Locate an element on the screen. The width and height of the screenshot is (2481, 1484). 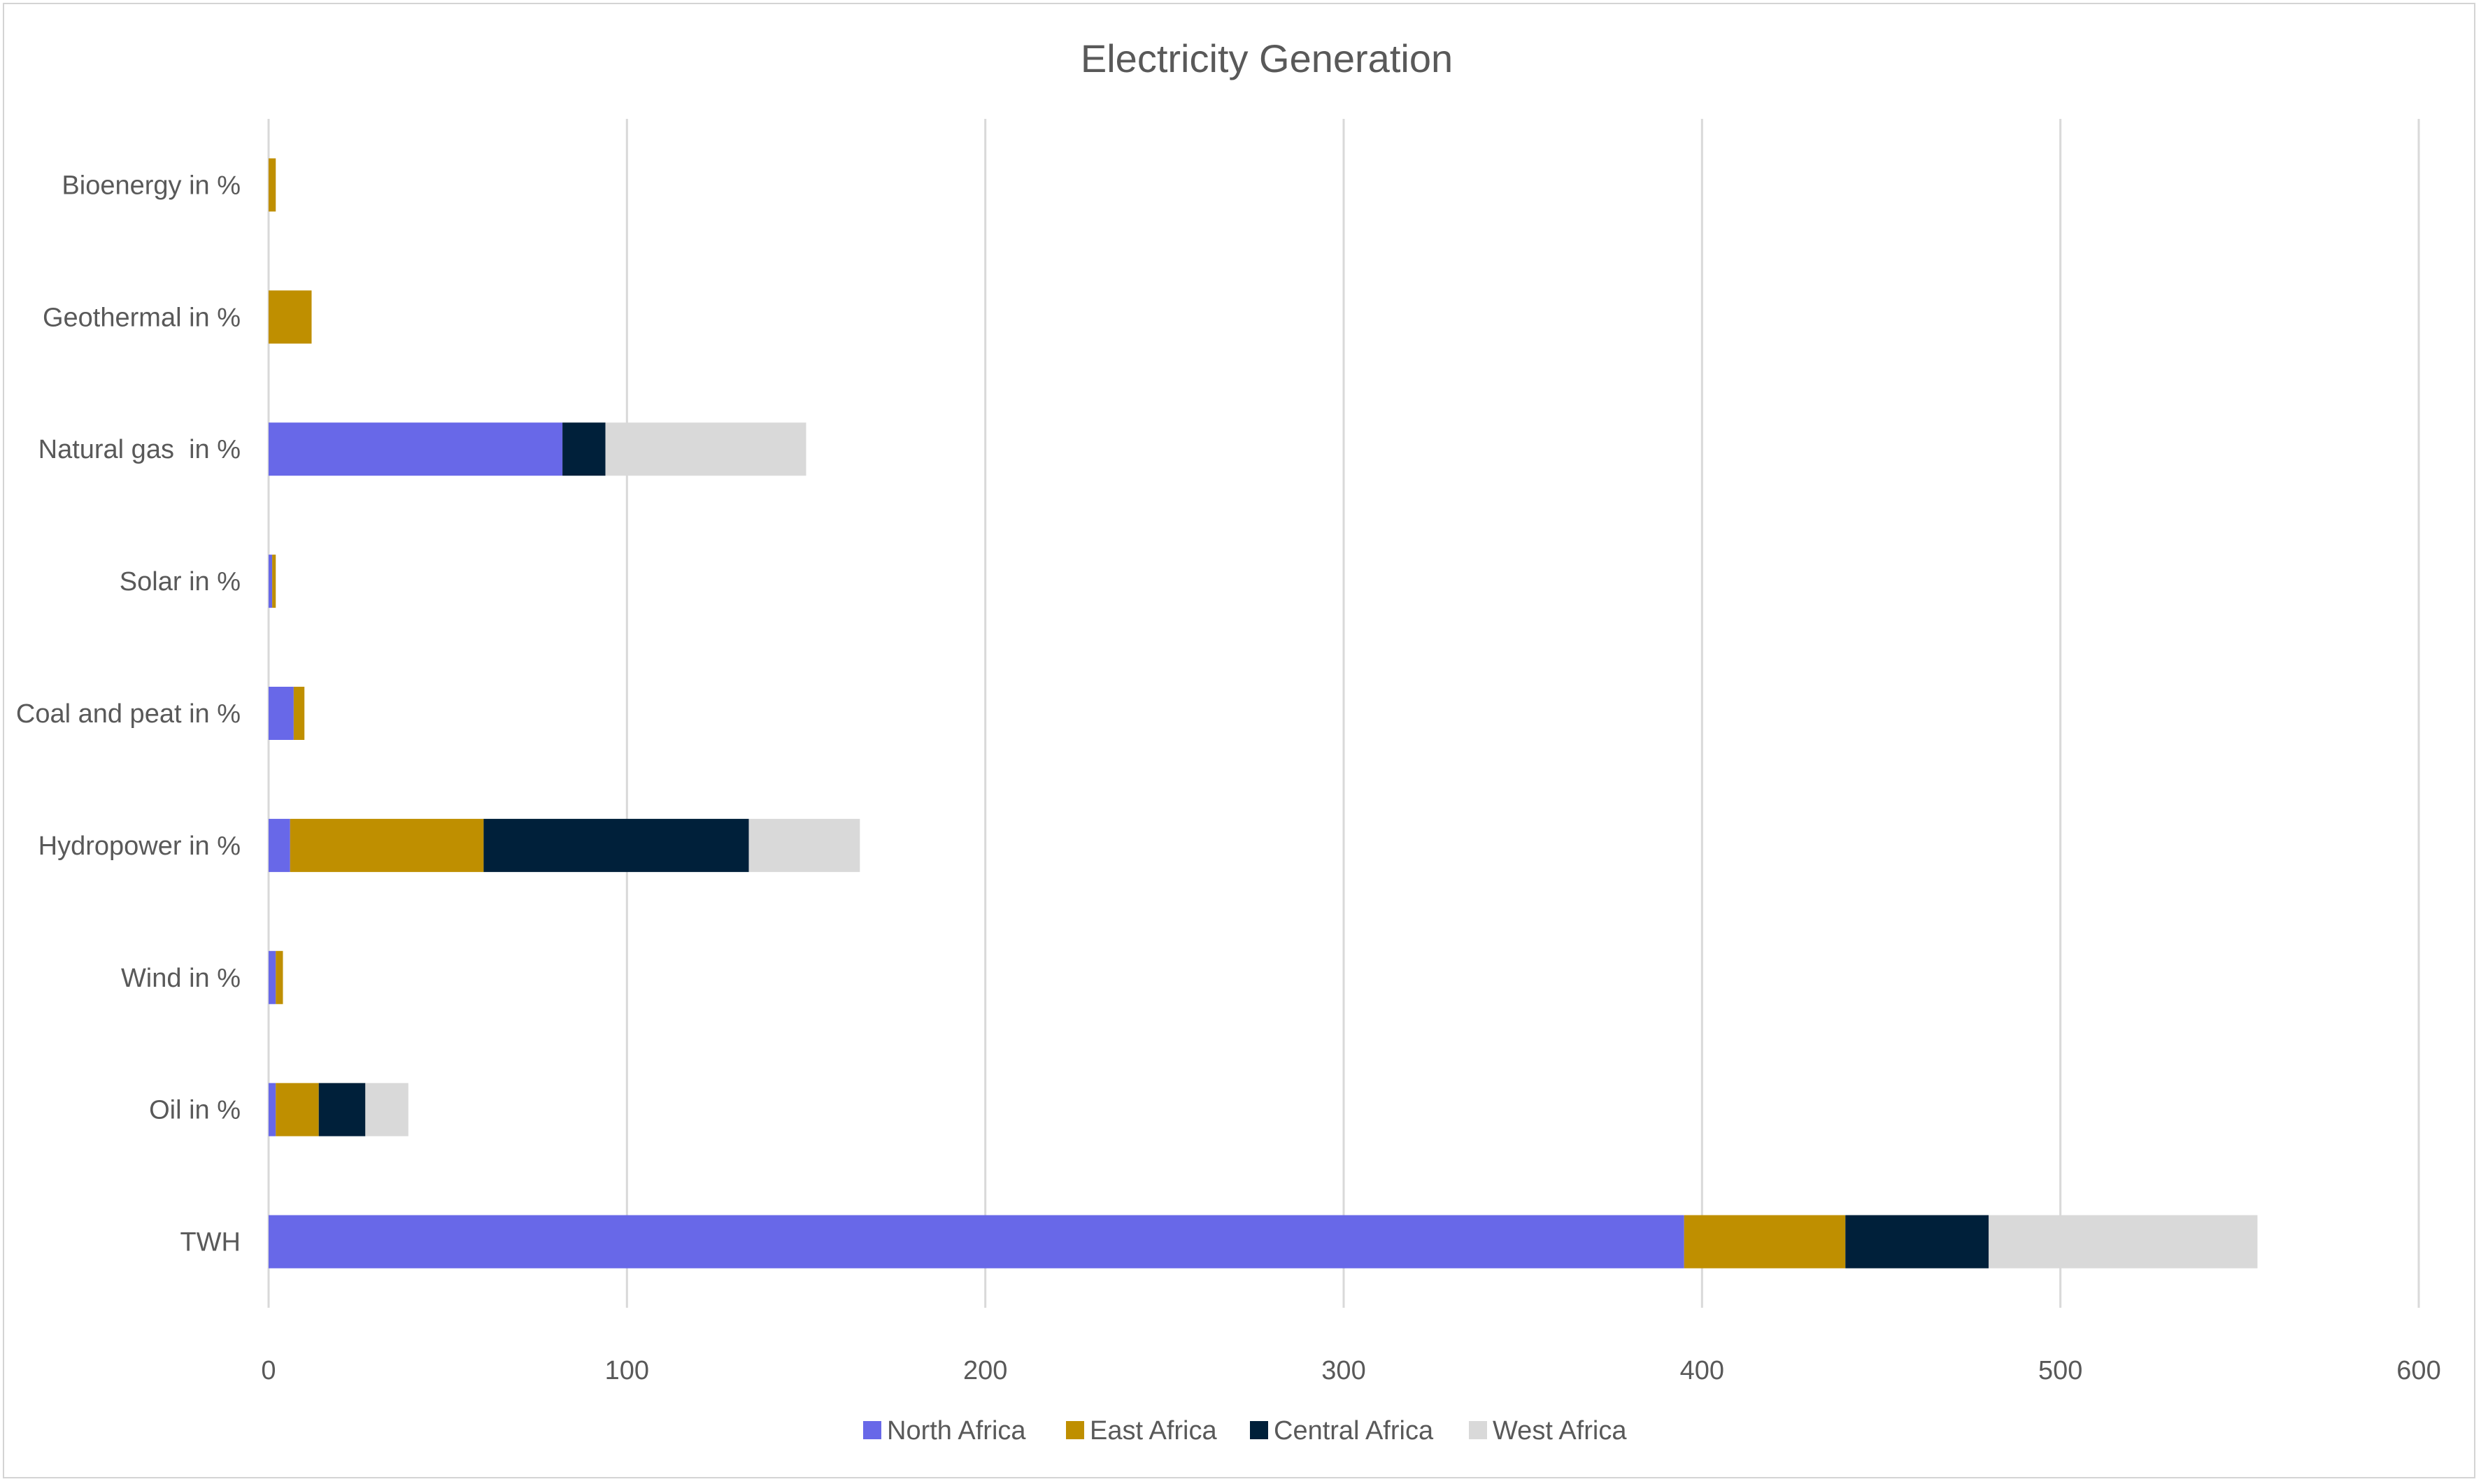
x-tick-label: 600 is located at coordinates (2418, 1370).